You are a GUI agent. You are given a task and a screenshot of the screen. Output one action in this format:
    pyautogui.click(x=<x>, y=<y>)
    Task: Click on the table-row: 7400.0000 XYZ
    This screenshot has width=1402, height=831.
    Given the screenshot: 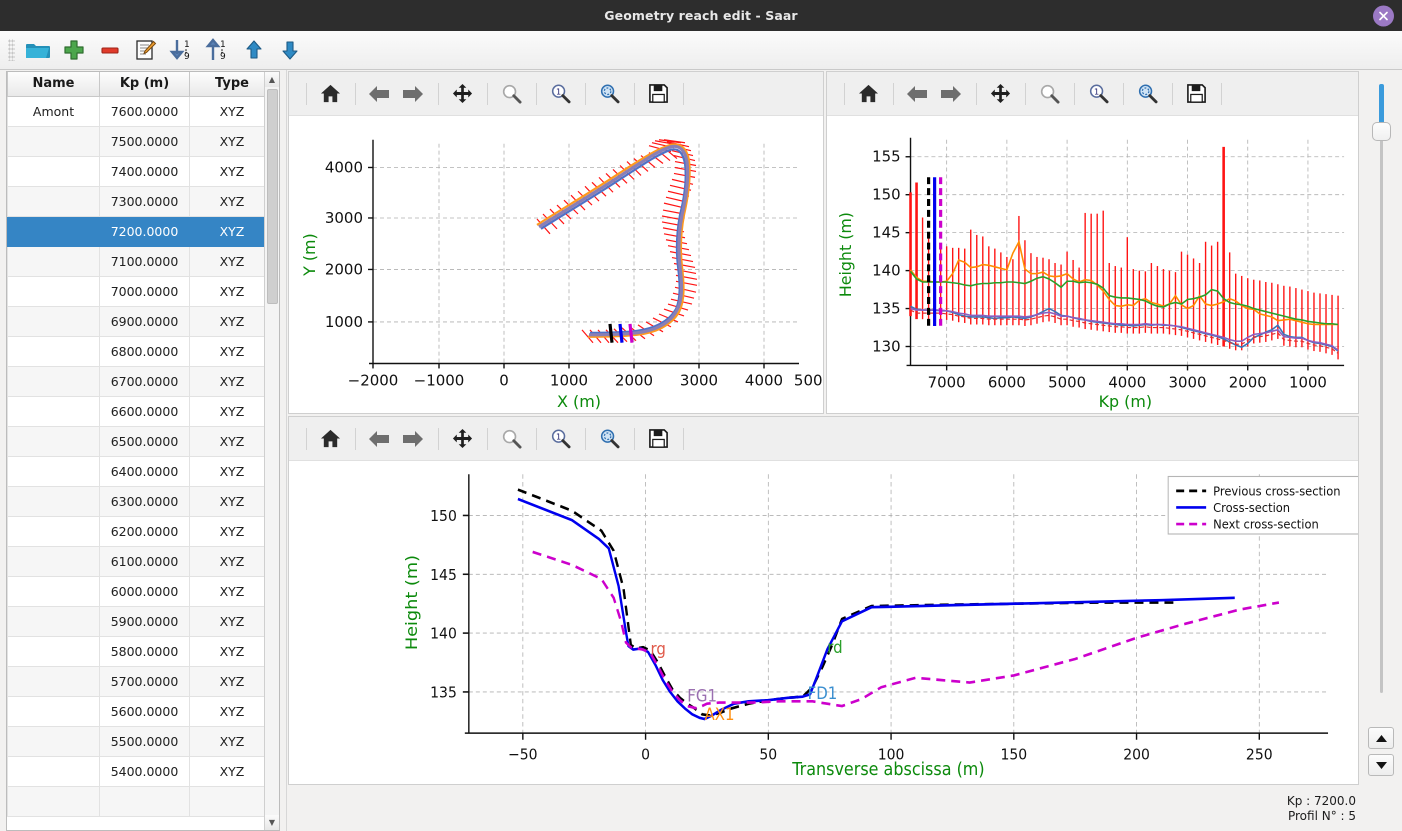 What is the action you would take?
    pyautogui.click(x=135, y=171)
    